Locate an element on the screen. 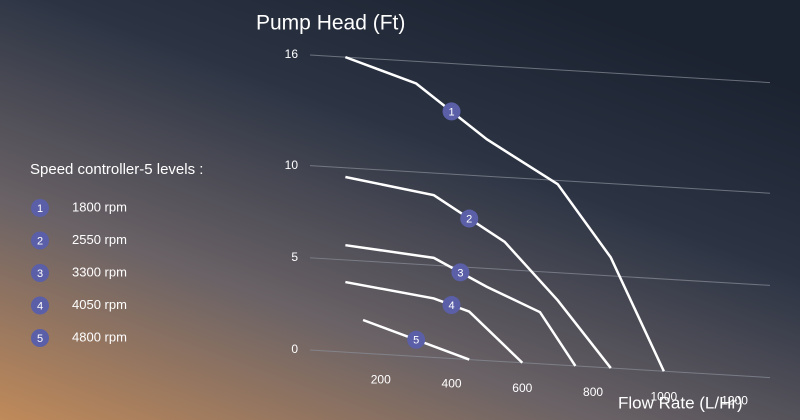 The height and width of the screenshot is (420, 800). legend-label: 3300 rpm is located at coordinates (99, 271).